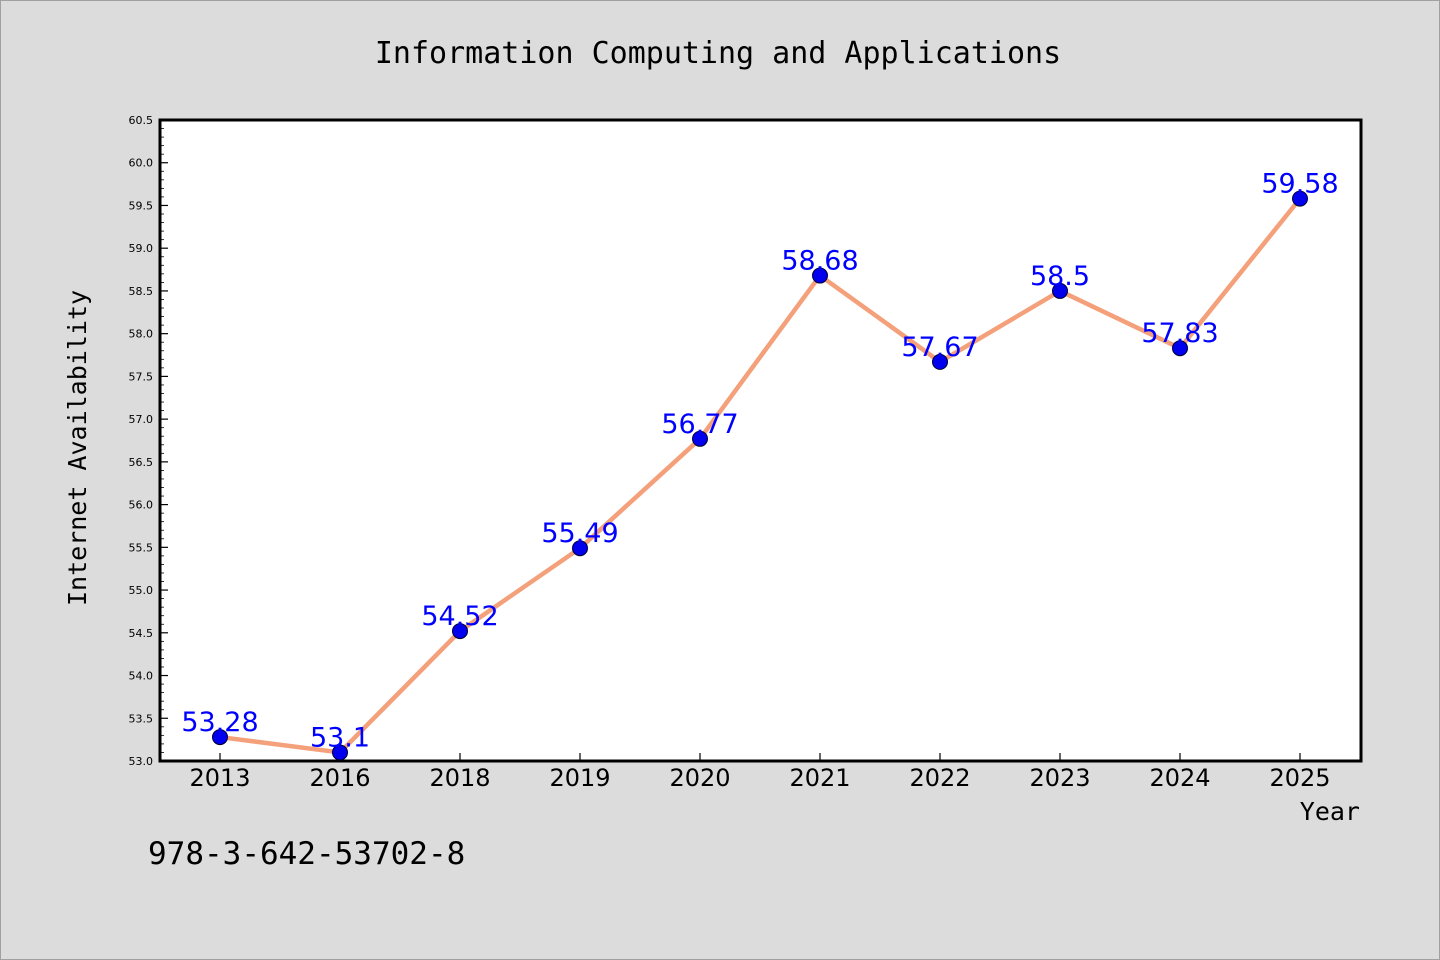  I want to click on y-tick-label: 53.5, so click(141, 718).